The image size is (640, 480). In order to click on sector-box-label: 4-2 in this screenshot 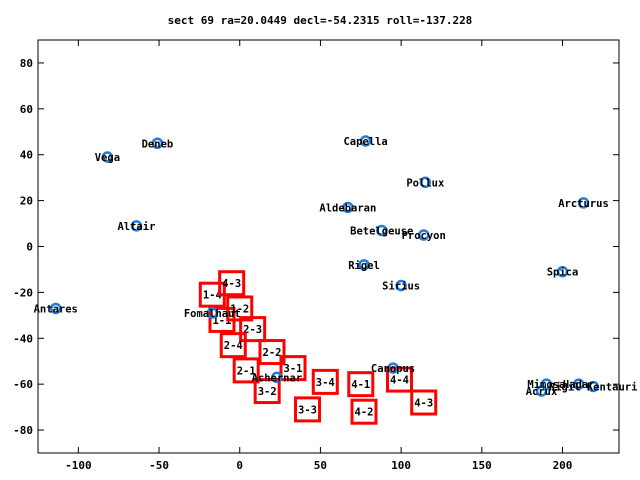, I will do `click(364, 413)`.